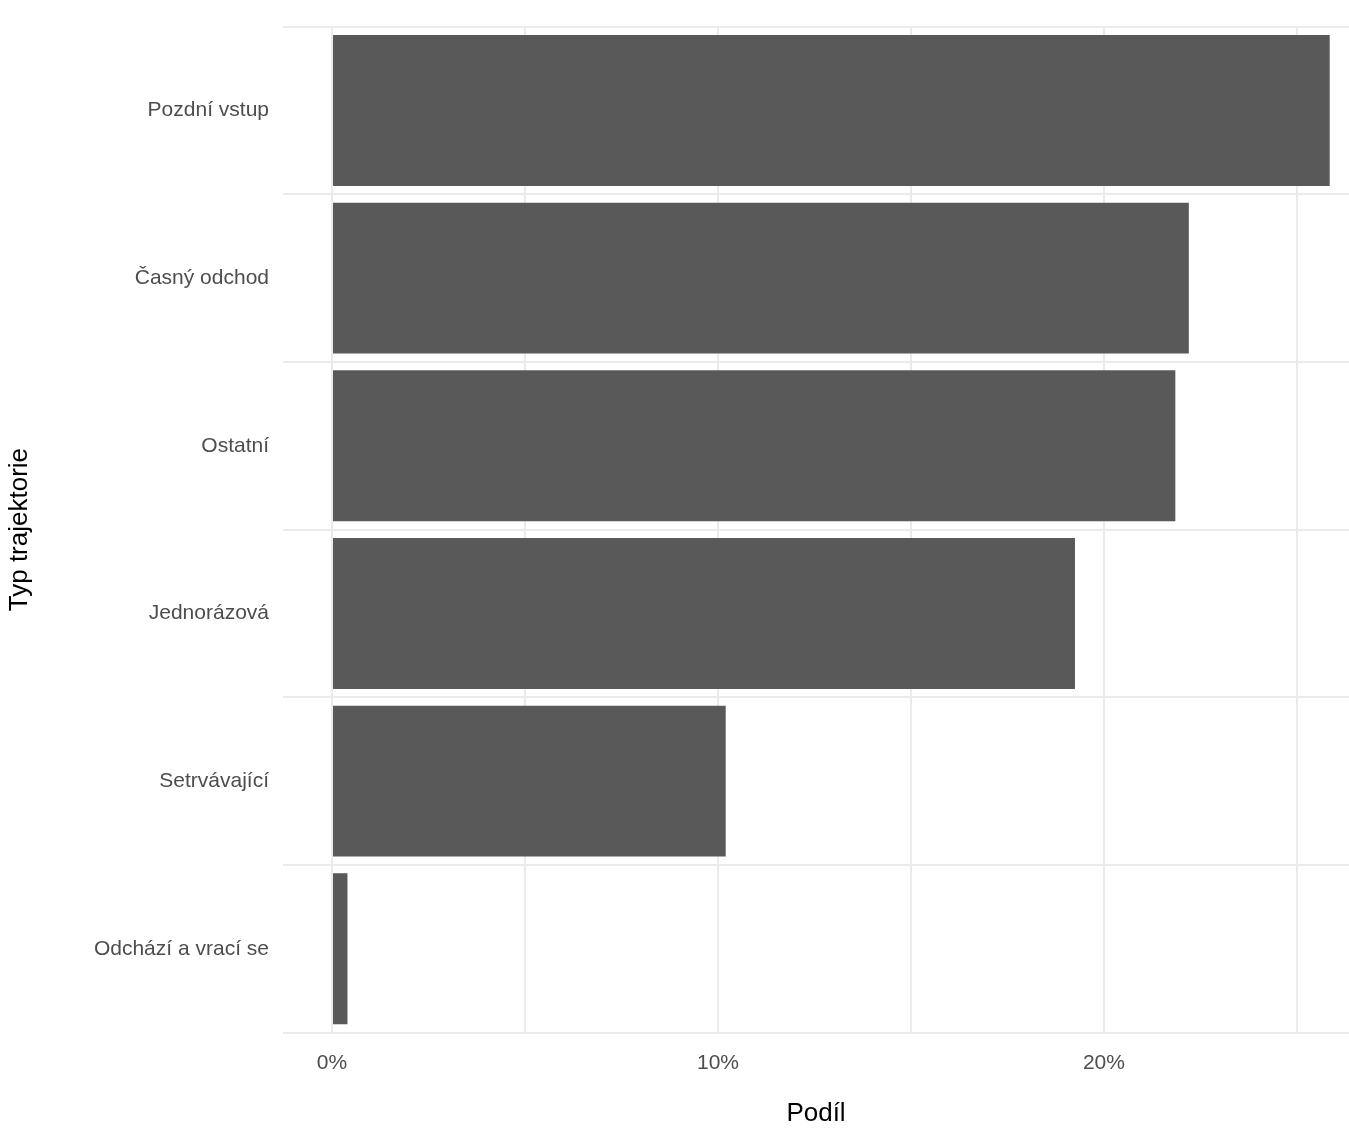 The width and height of the screenshot is (1349, 1137). What do you see at coordinates (332, 1061) in the screenshot?
I see `x-tick-label: 0%` at bounding box center [332, 1061].